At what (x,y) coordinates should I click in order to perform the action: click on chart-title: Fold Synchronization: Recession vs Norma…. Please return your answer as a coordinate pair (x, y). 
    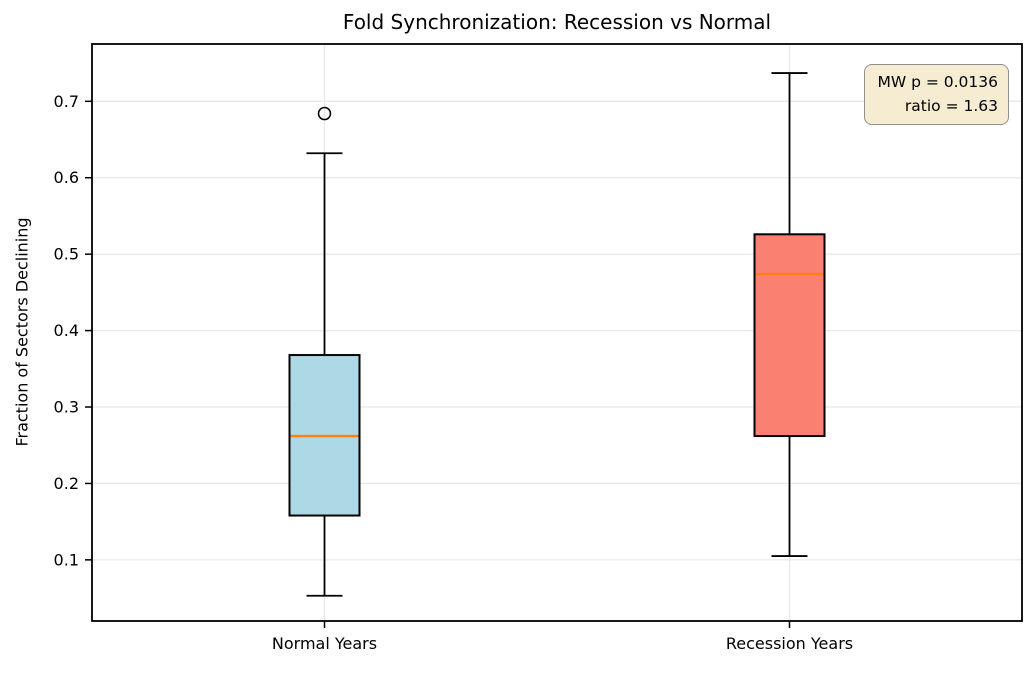
    Looking at the image, I should click on (557, 22).